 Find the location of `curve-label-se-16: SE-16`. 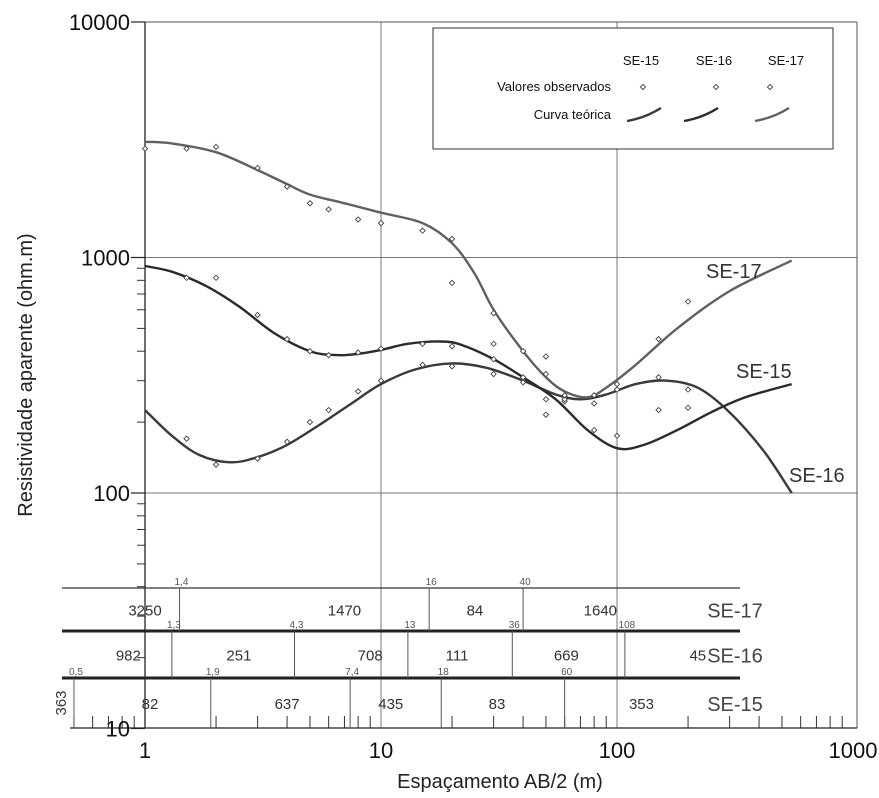

curve-label-se-16: SE-16 is located at coordinates (817, 476).